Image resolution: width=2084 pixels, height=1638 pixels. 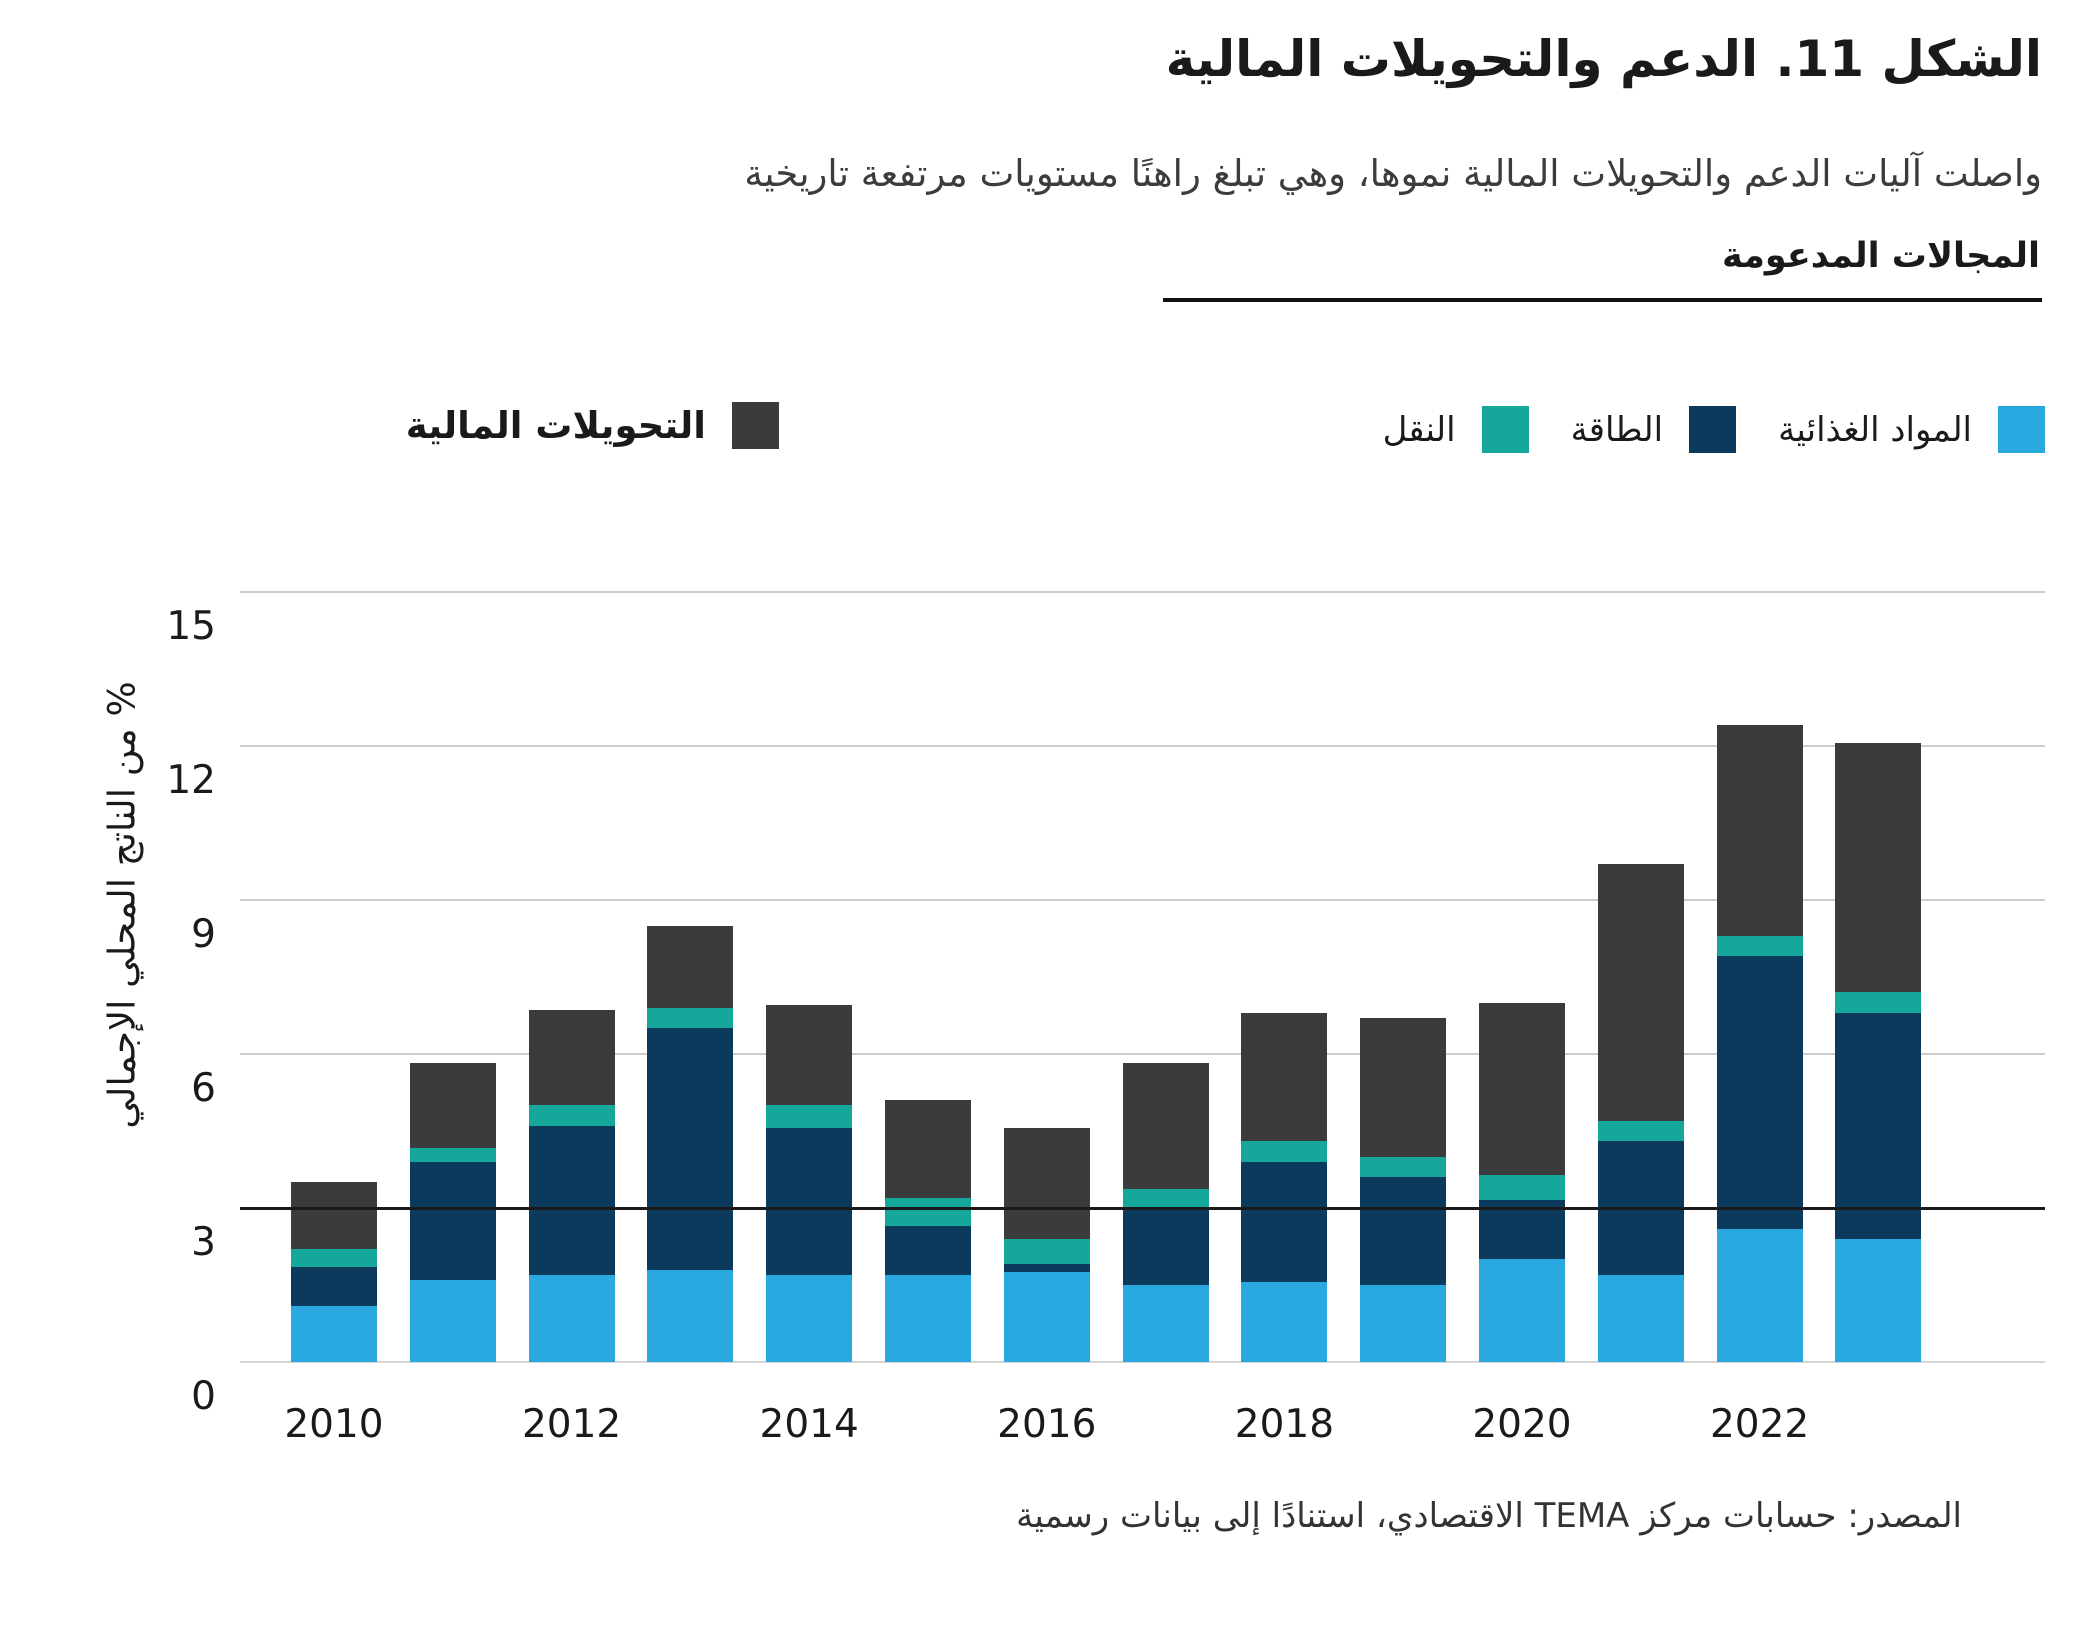 I want to click on bar-segment-food-2020, so click(x=1522, y=1310).